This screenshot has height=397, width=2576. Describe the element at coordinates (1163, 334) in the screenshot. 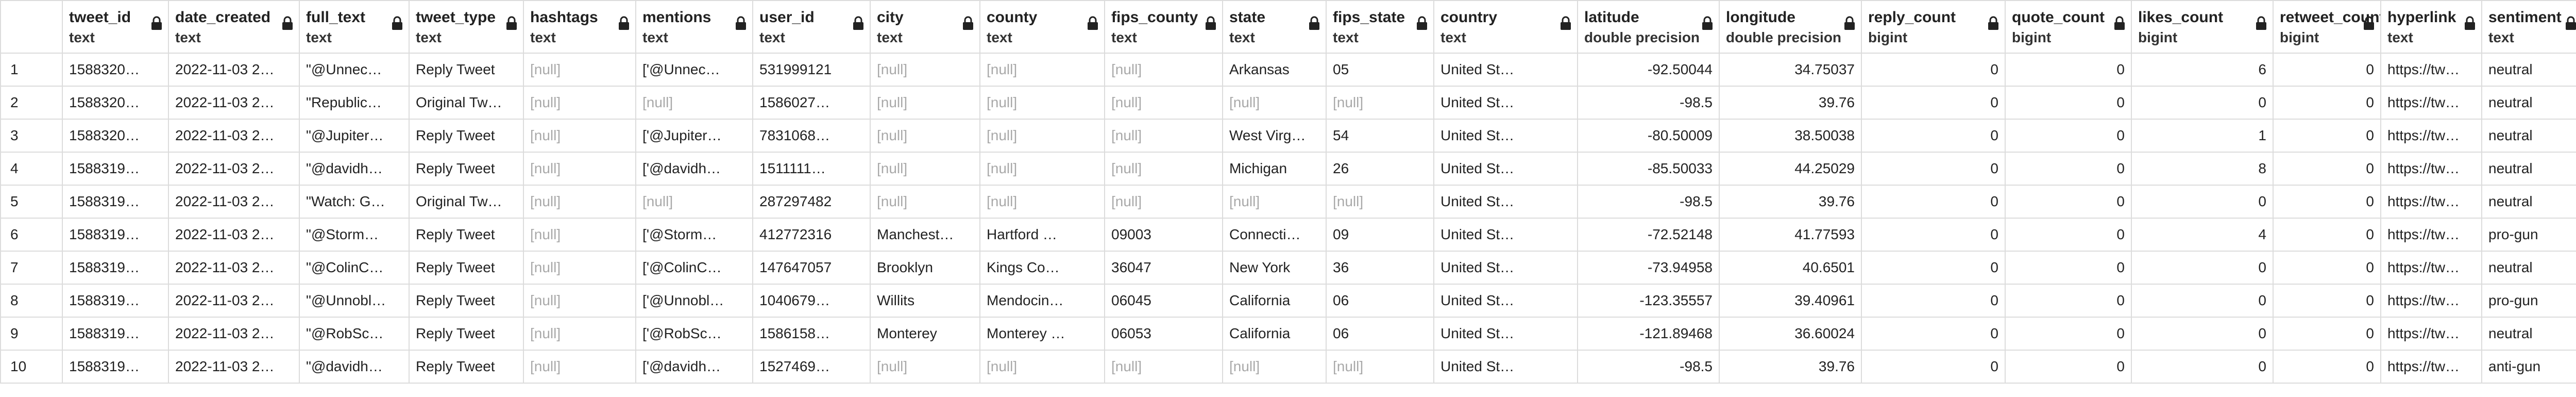

I see `cell-fips-county: 06053` at that location.